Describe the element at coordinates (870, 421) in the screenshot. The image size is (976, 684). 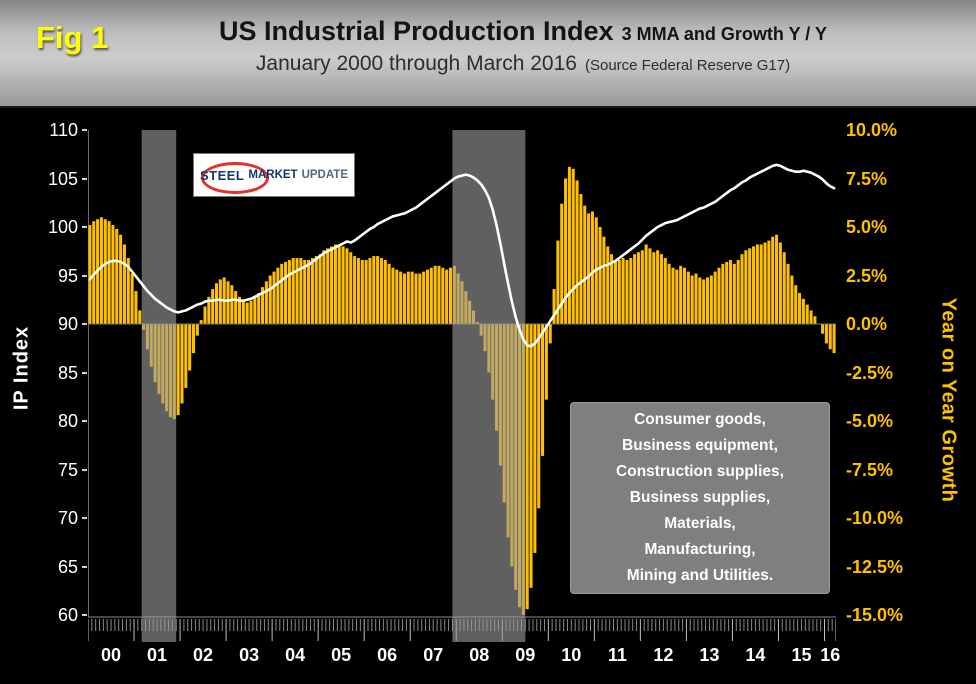
I see `right-axis-tick-label: -5.0%` at that location.